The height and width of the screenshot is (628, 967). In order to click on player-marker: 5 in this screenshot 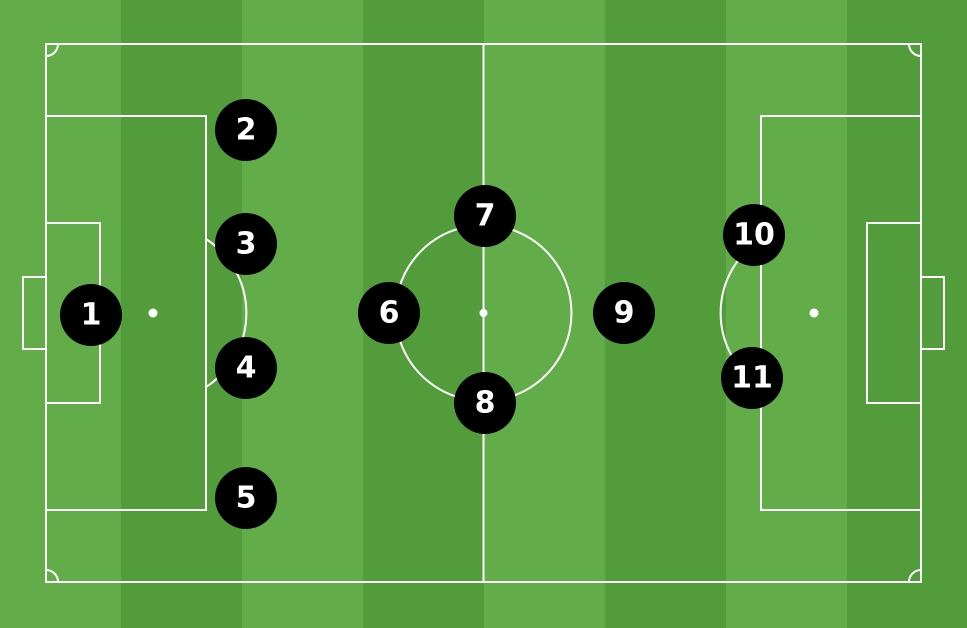, I will do `click(246, 498)`.